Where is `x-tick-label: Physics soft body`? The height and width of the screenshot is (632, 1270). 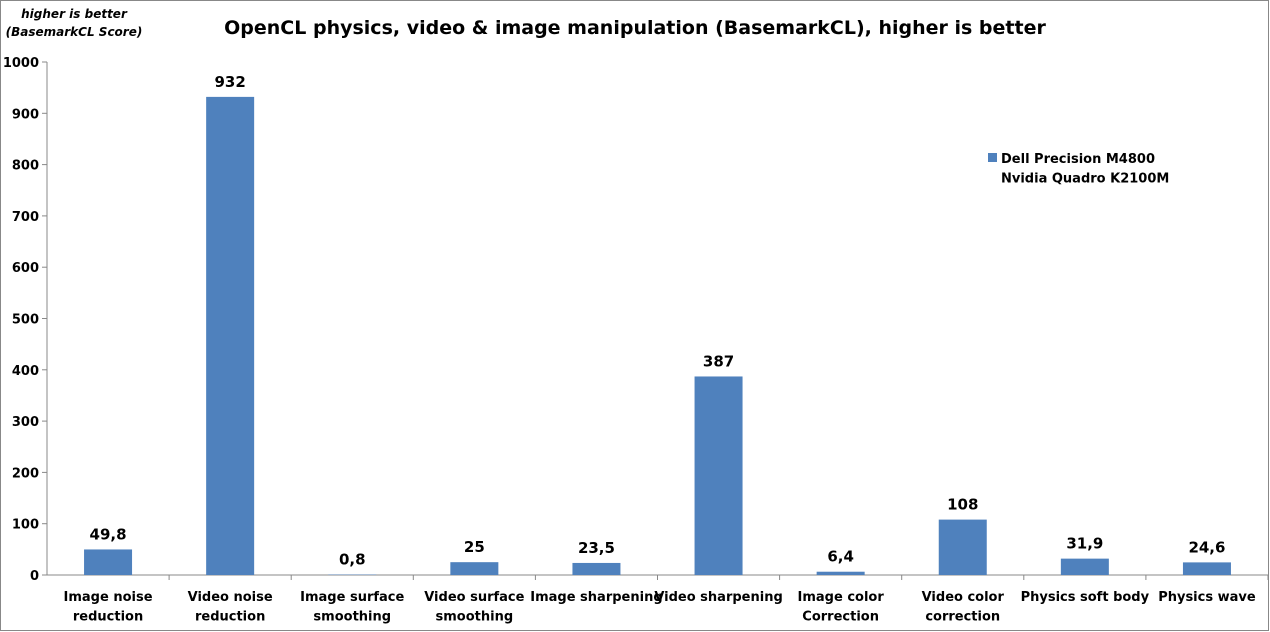 x-tick-label: Physics soft body is located at coordinates (1085, 597).